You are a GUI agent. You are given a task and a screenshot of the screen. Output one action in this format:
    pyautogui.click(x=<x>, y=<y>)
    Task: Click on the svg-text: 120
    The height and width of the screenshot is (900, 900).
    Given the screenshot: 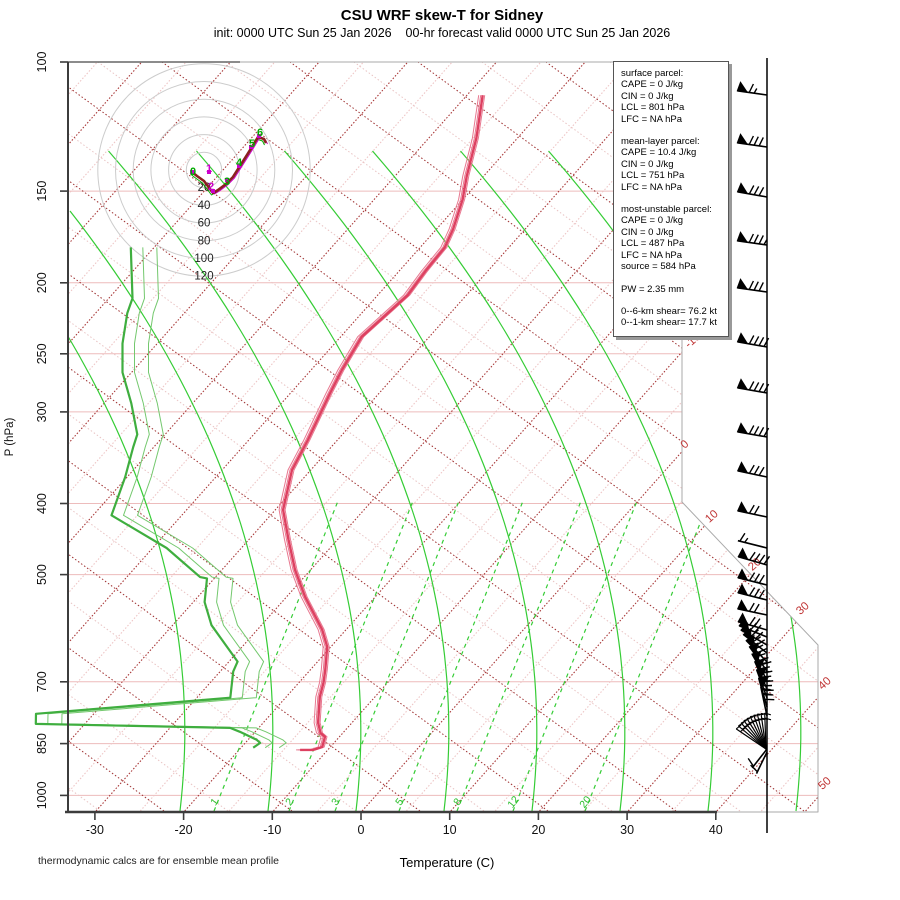 What is the action you would take?
    pyautogui.click(x=203, y=277)
    